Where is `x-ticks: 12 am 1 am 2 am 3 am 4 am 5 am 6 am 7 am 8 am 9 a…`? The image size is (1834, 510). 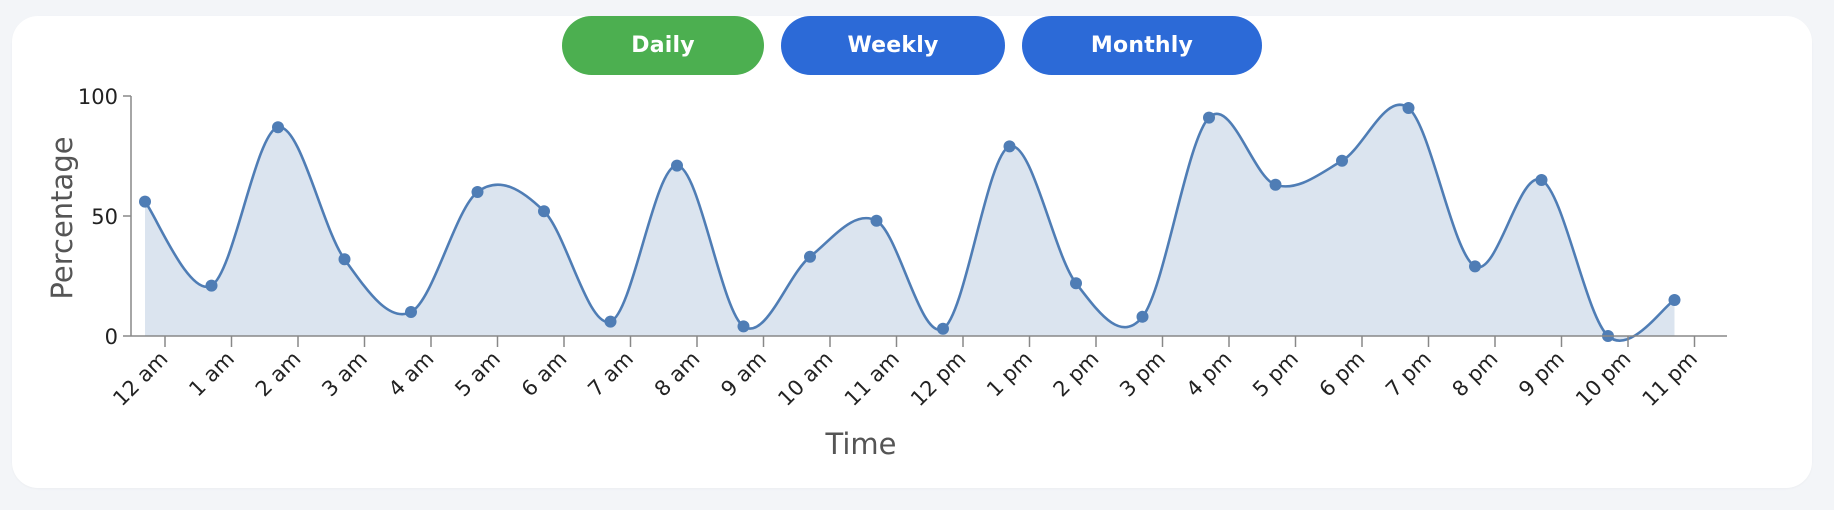
x-ticks: 12 am 1 am 2 am 3 am 4 am 5 am 6 am 7 am 8 am 9 a… is located at coordinates (905, 373).